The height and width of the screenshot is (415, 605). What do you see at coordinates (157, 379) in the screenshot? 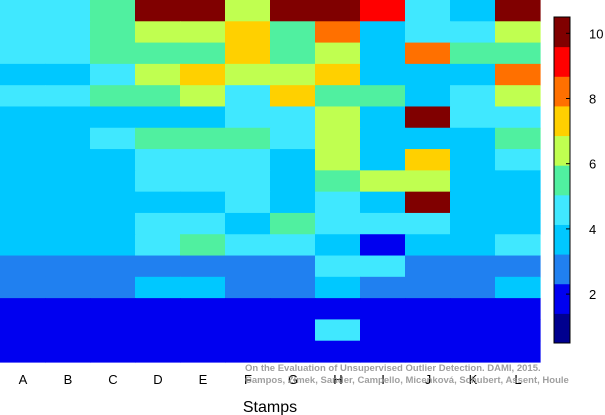
I see `x-tick-label: D` at bounding box center [157, 379].